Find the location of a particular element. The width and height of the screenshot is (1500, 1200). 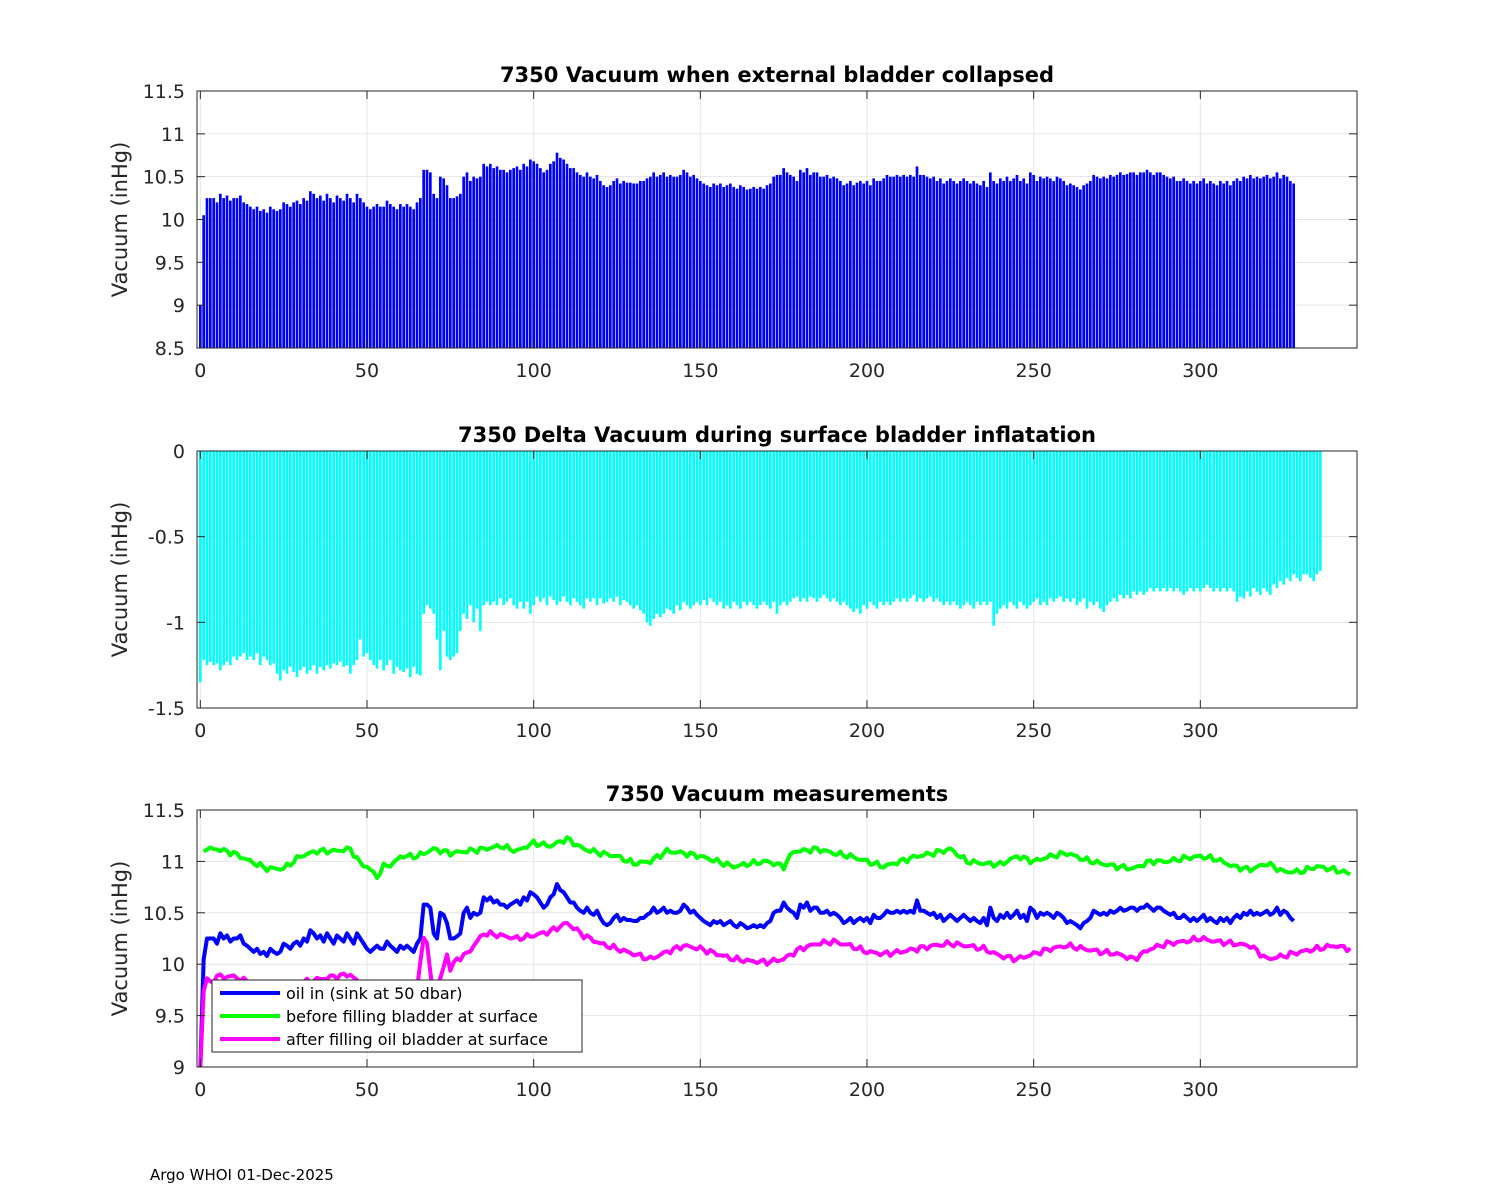

y-tick-label: 10 is located at coordinates (173, 221).